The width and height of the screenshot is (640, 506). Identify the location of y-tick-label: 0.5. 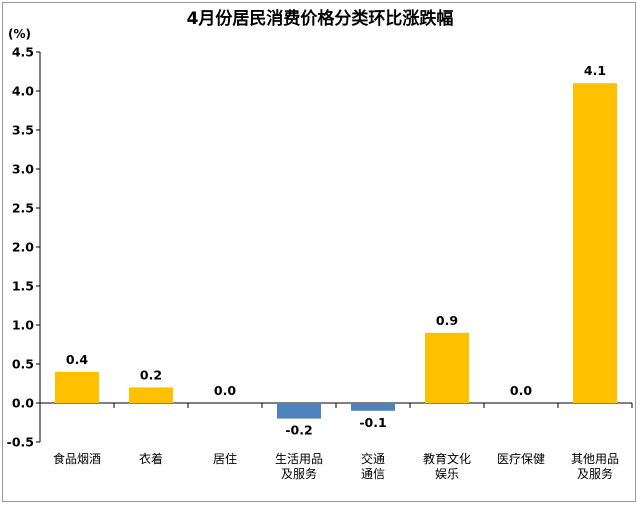
(23, 364).